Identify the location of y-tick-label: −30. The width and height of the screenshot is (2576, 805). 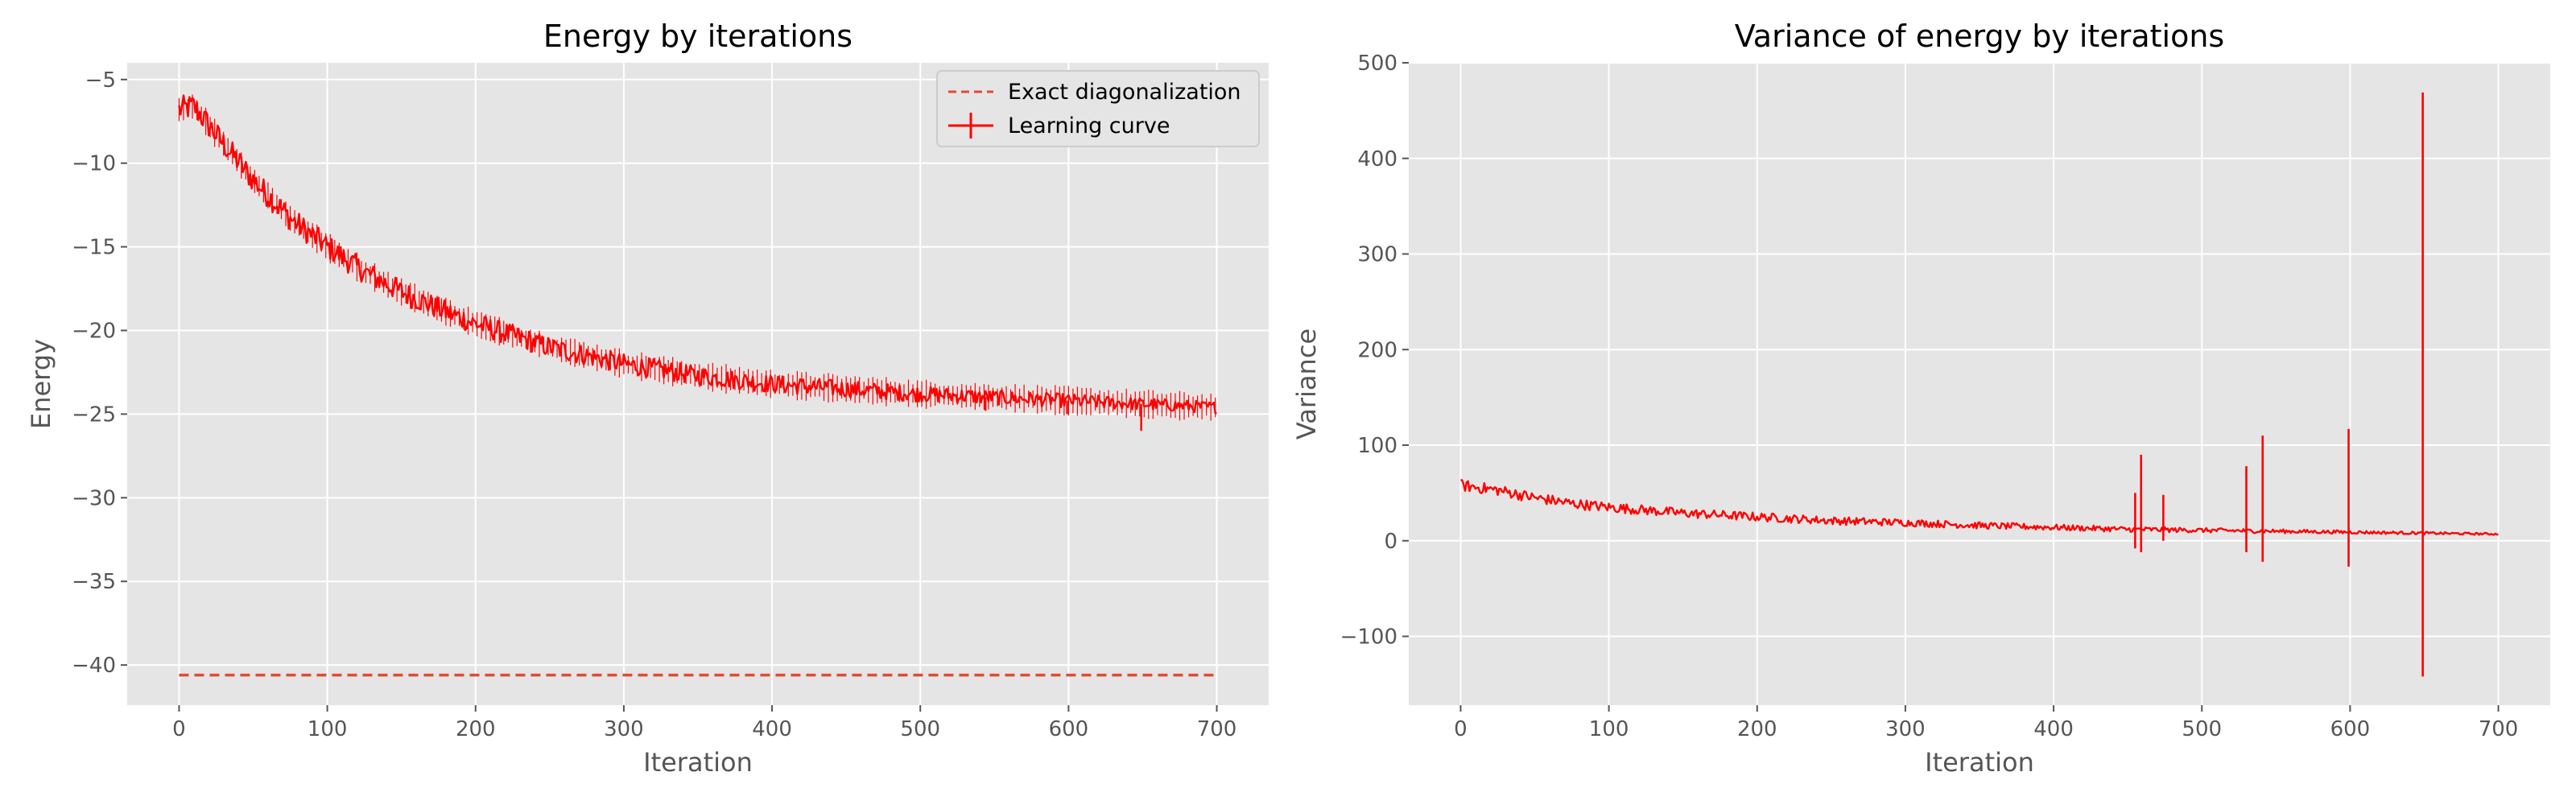
(94, 498).